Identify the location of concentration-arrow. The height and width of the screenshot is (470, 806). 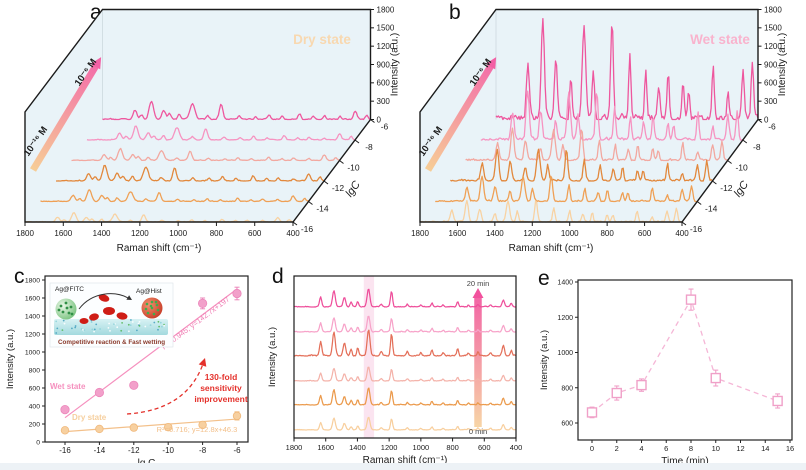
(65, 117).